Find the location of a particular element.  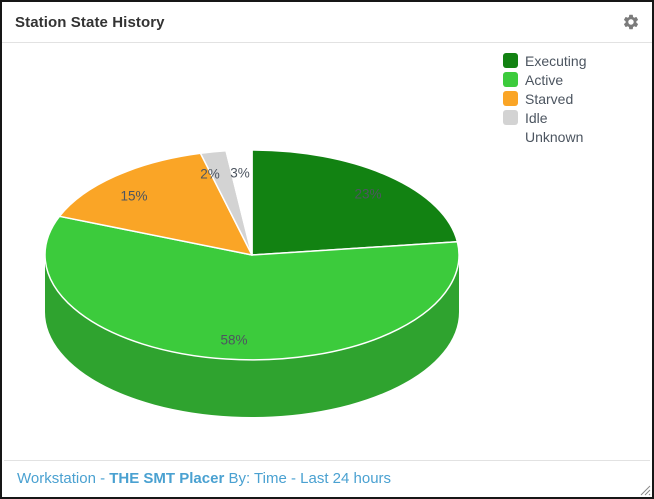

legend-item-unknown: Unknown is located at coordinates (544, 136).